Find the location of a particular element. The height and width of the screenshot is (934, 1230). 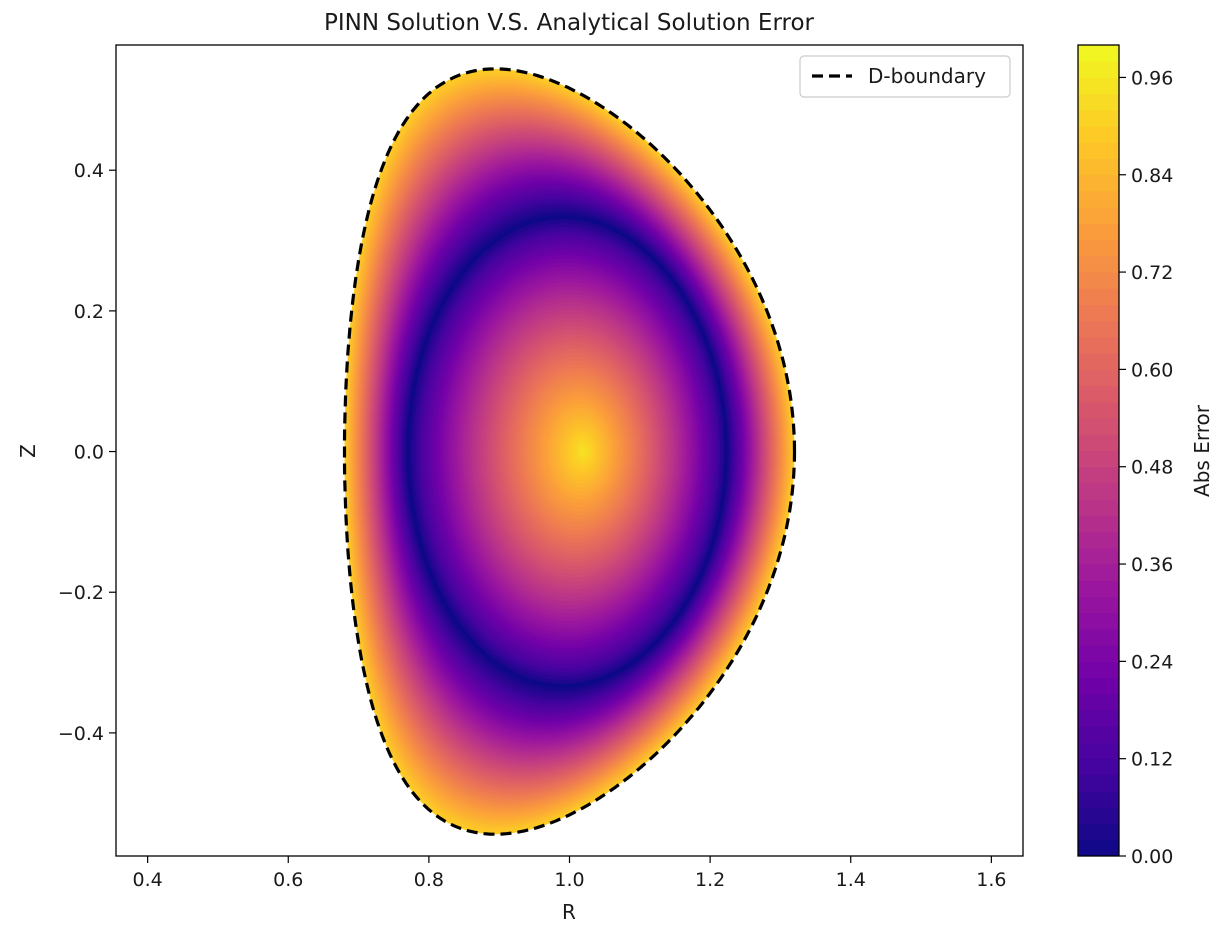

colorbar-tick-label: 0.96 is located at coordinates (1152, 78).